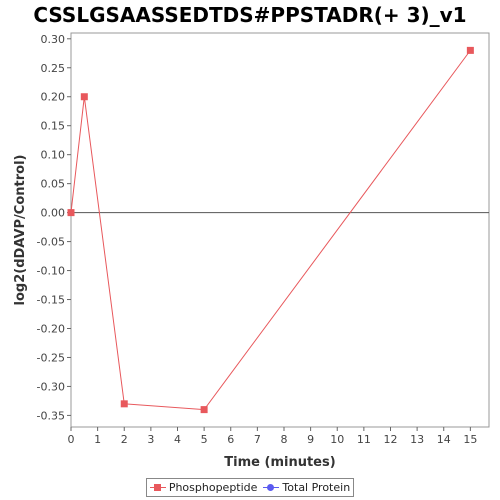 This screenshot has height=500, width=500. What do you see at coordinates (337, 439) in the screenshot?
I see `x-tick-label: 10` at bounding box center [337, 439].